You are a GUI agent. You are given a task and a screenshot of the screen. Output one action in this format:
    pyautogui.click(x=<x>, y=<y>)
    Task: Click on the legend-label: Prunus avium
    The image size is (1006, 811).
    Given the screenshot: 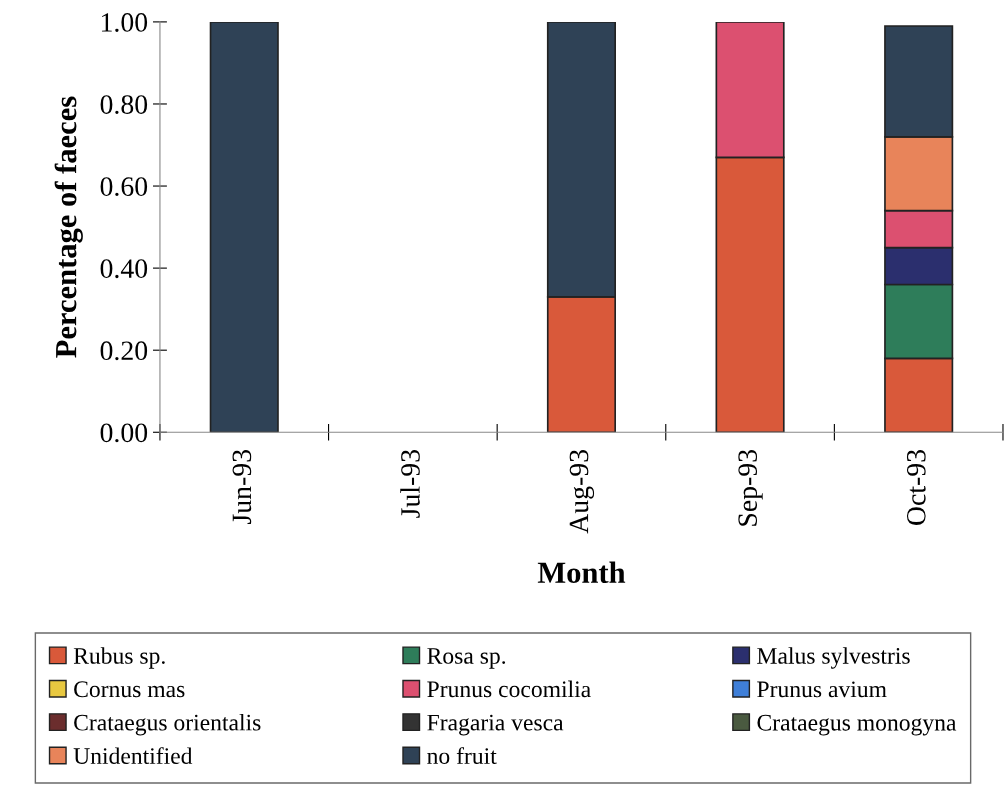 What is the action you would take?
    pyautogui.click(x=822, y=689)
    